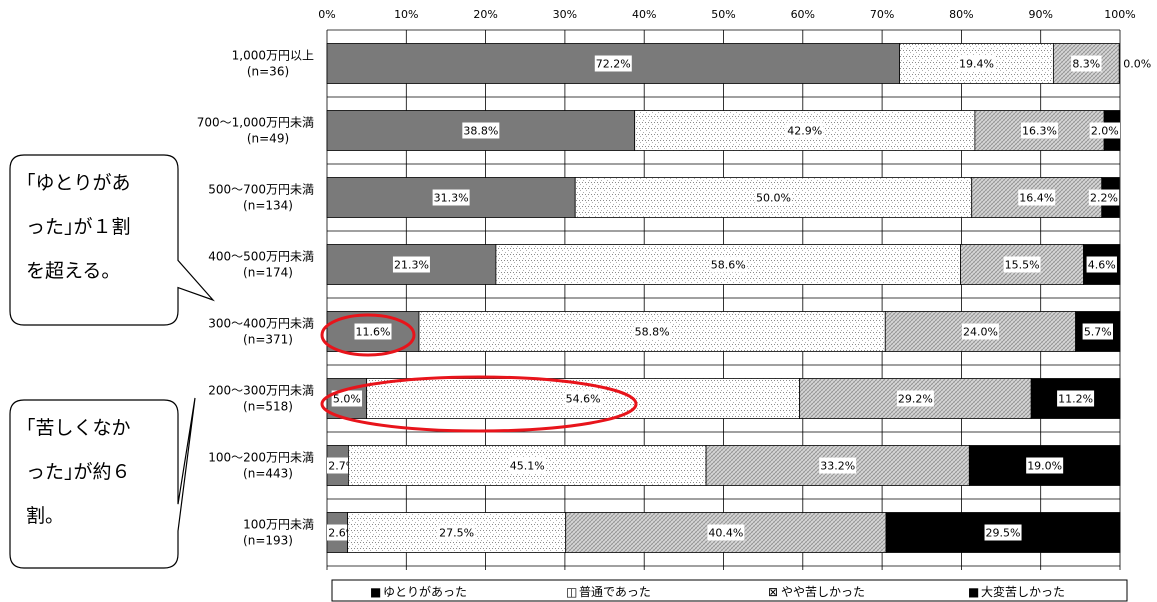  Describe the element at coordinates (823, 592) in the screenshot. I see `legend-label: やや苦しかった` at that location.